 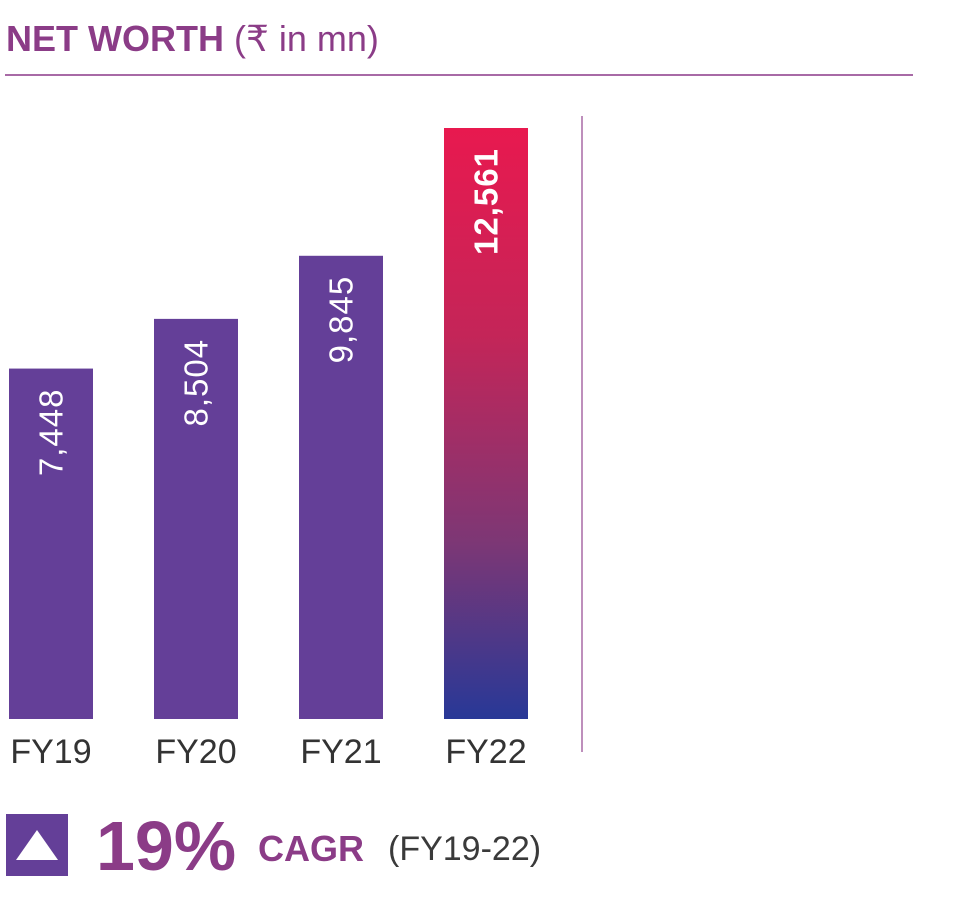 I want to click on chart-title: NET WORTH (₹ in mn), so click(x=192, y=39).